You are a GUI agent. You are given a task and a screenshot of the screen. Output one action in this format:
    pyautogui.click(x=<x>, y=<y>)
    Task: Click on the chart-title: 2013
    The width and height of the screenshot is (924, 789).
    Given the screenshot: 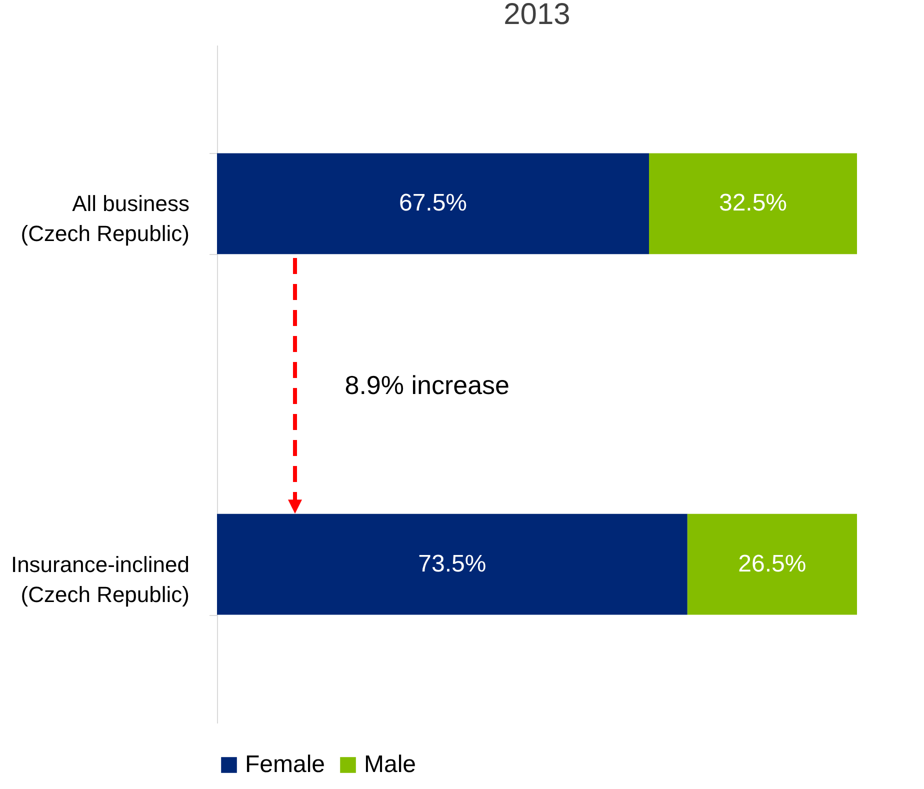 What is the action you would take?
    pyautogui.click(x=537, y=15)
    